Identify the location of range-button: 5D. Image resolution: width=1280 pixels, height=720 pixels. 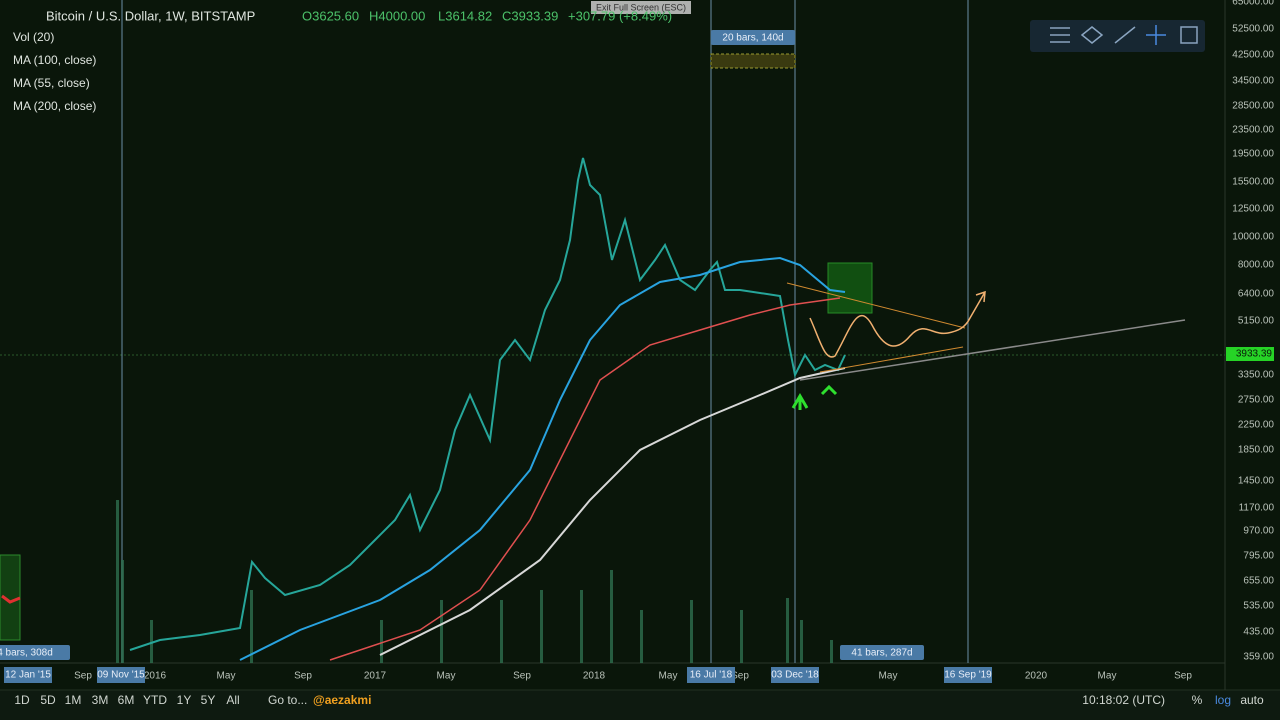
(48, 700).